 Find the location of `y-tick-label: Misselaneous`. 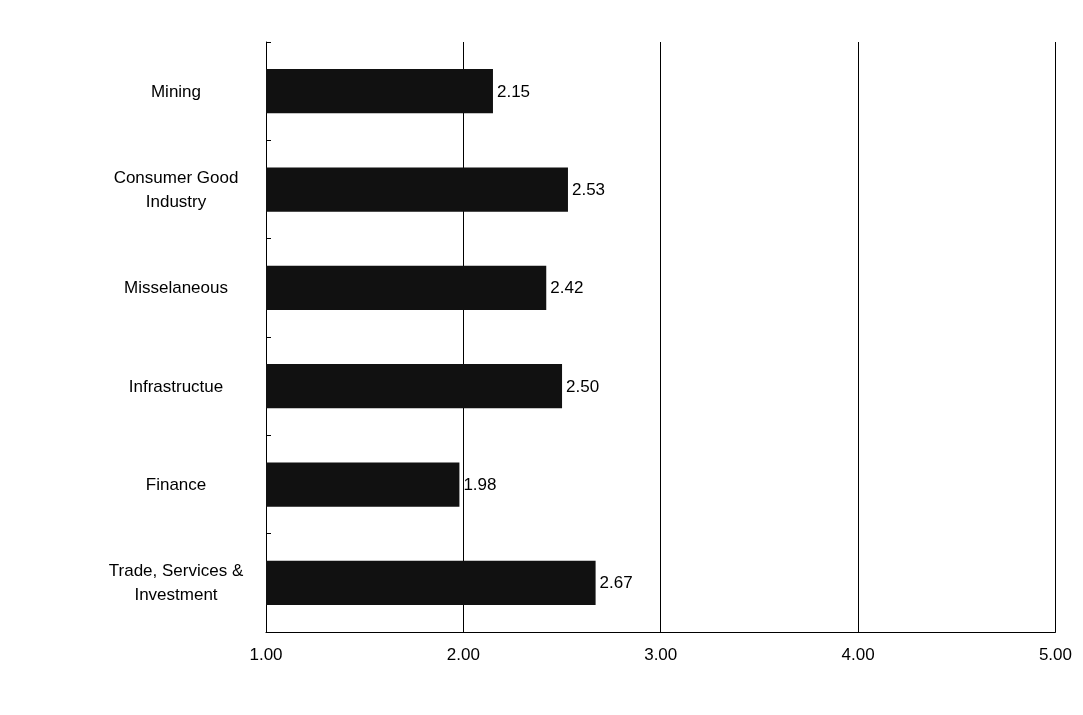

y-tick-label: Misselaneous is located at coordinates (176, 288).